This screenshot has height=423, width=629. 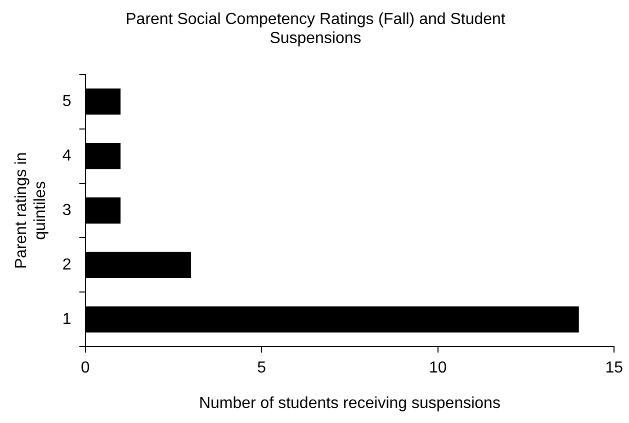 What do you see at coordinates (67, 265) in the screenshot?
I see `y-tick-label: 2` at bounding box center [67, 265].